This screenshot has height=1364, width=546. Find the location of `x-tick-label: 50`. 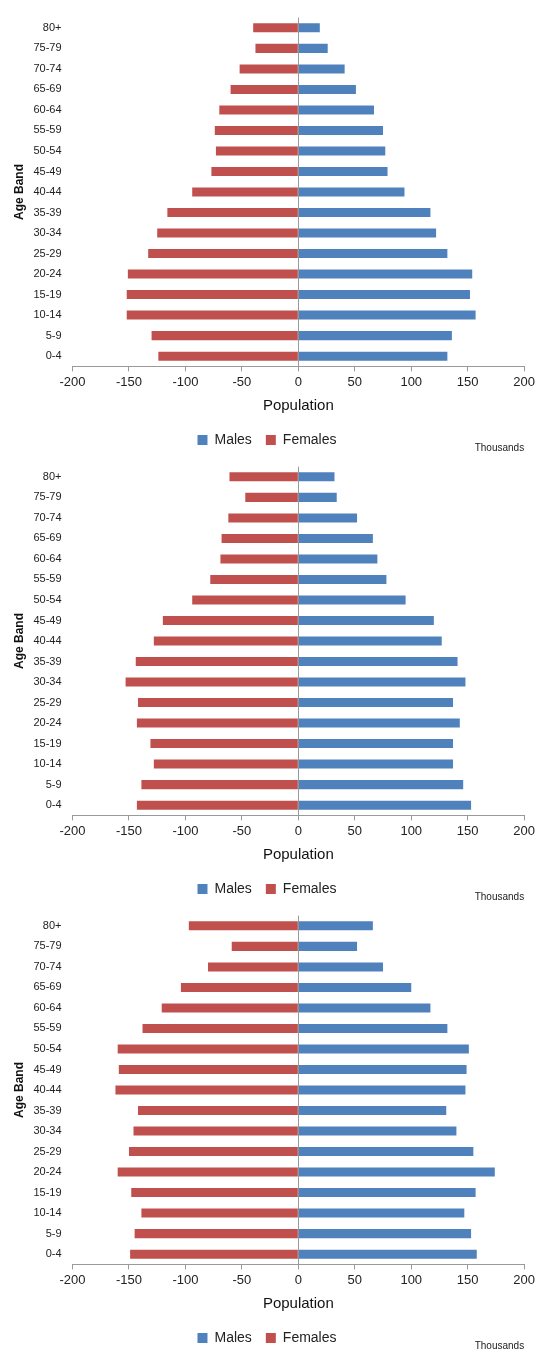

x-tick-label: 50 is located at coordinates (355, 1279).